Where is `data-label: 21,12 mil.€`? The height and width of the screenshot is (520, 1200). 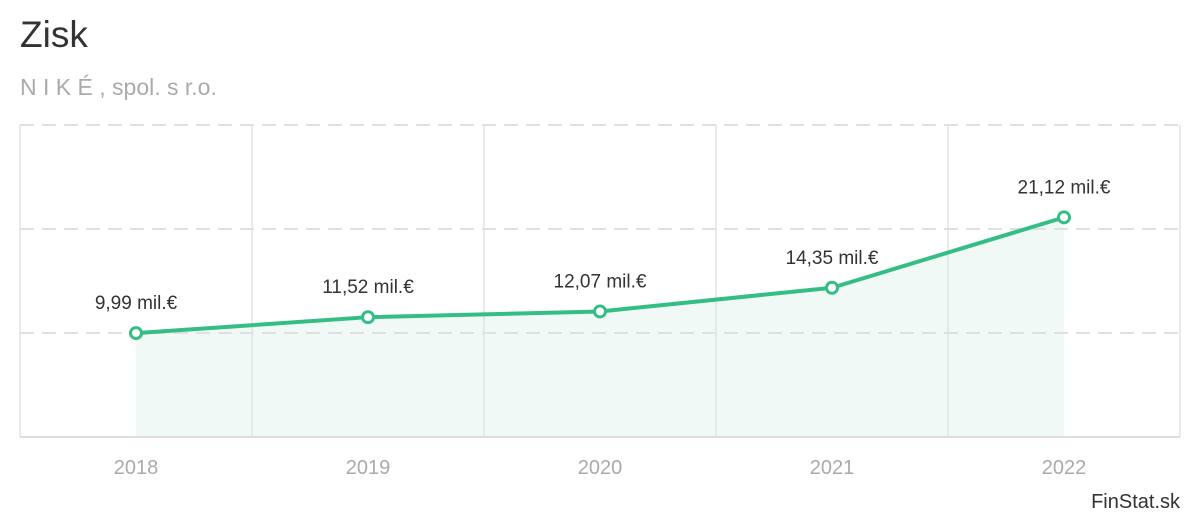 data-label: 21,12 mil.€ is located at coordinates (1064, 187).